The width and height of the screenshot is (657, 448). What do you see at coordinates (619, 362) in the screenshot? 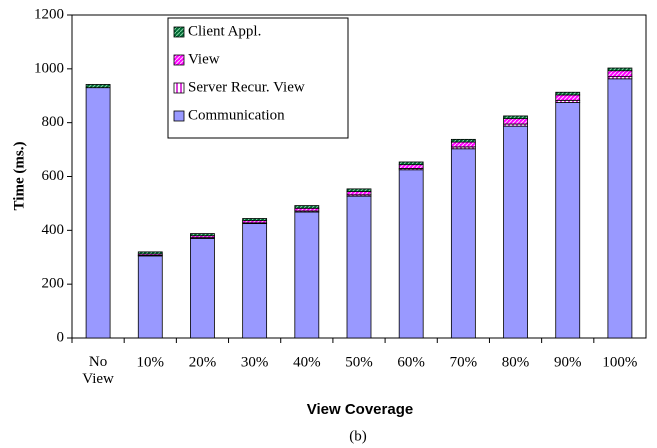
I see `x-tick-label: 100%` at bounding box center [619, 362].